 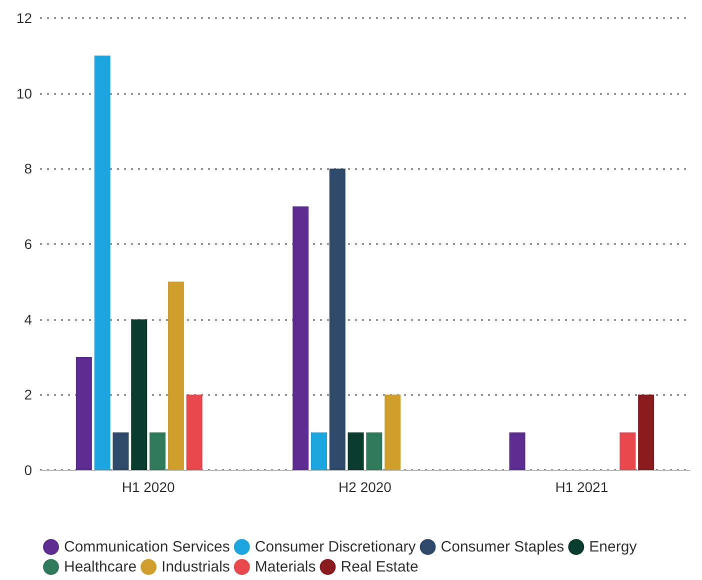 I want to click on x-tick-label: H1 2021, so click(x=581, y=487).